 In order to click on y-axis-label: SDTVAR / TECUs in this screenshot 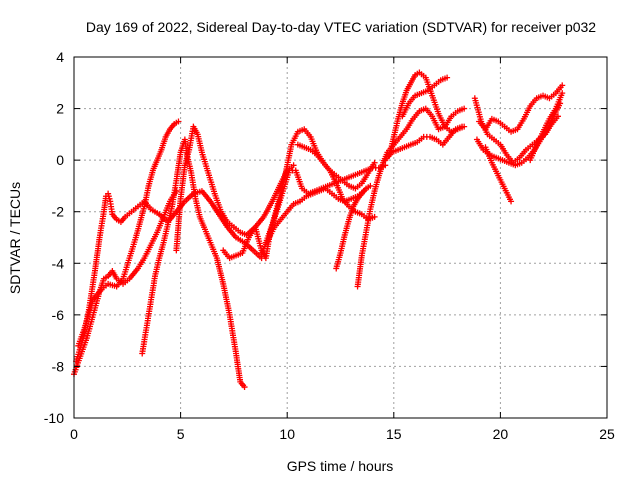, I will do `click(15, 238)`.